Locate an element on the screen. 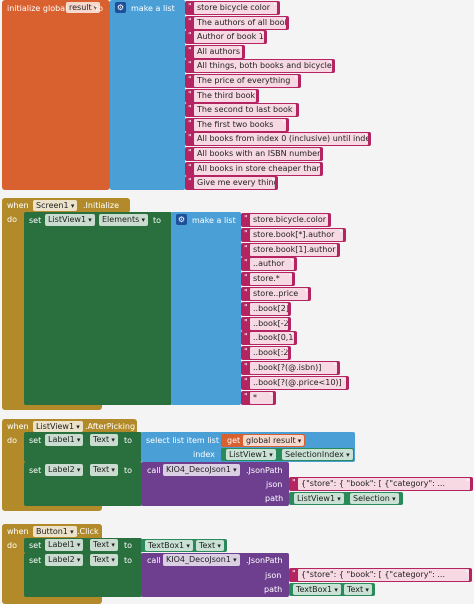 This screenshot has height=604, width=474. list-string-item: " Give me every thing " is located at coordinates (231, 183).